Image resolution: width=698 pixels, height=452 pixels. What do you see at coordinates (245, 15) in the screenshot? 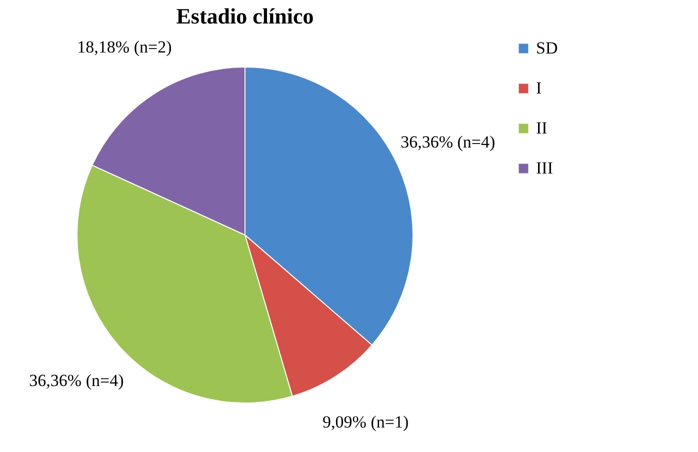
I see `chart-title: Estadio clínico` at bounding box center [245, 15].